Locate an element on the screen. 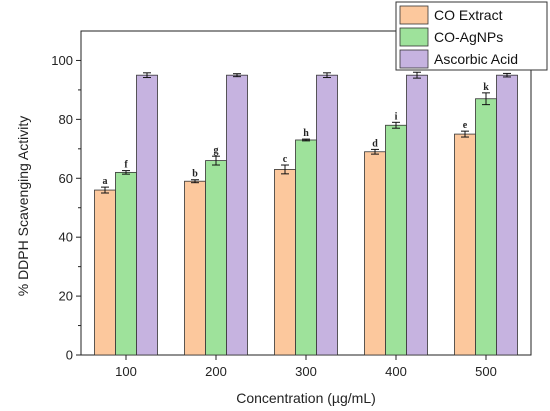  x-axis: 100 200 300 400 500 is located at coordinates (306, 367).